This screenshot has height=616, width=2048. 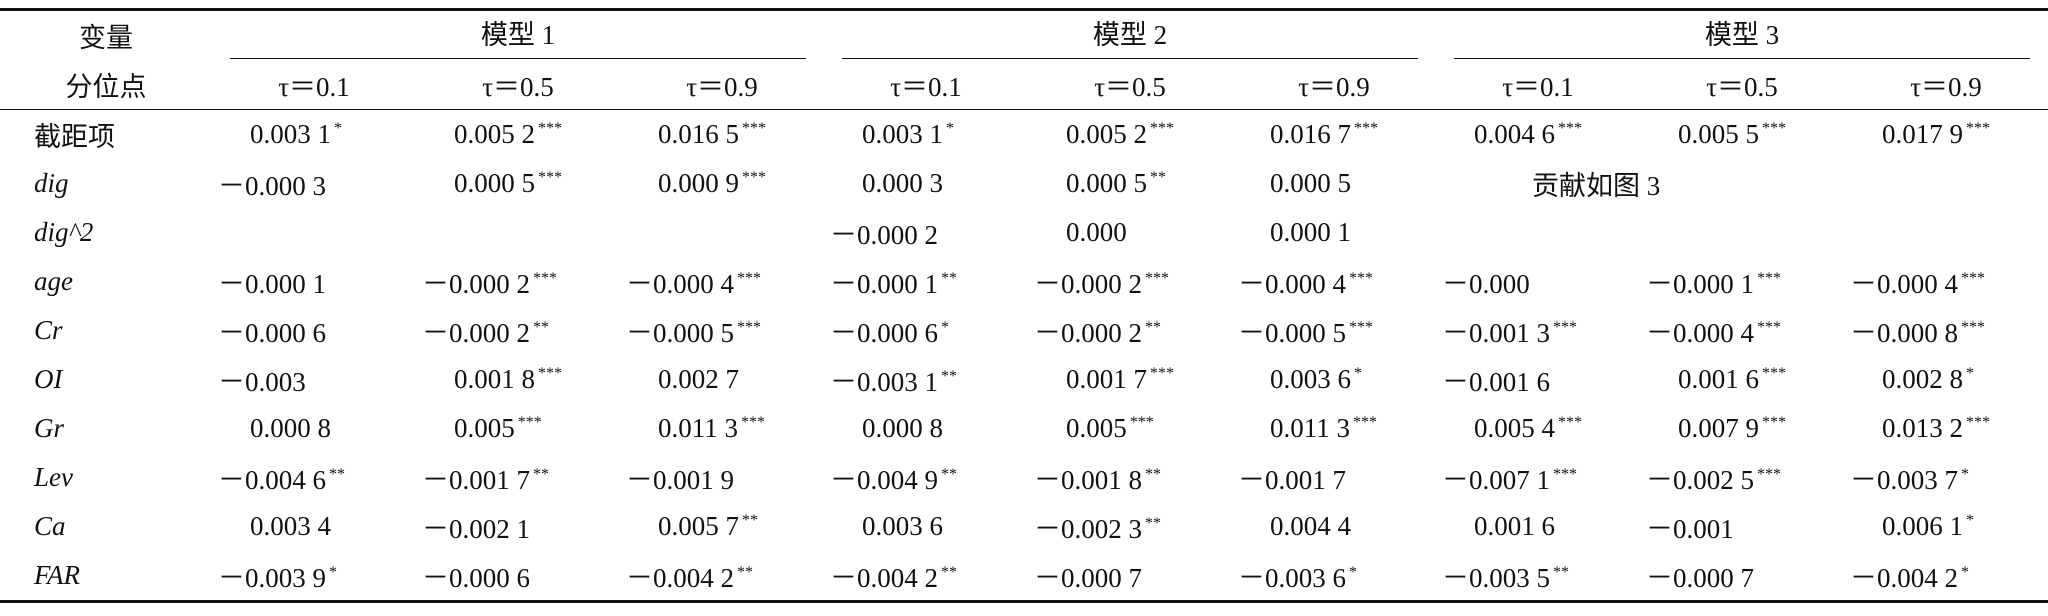 What do you see at coordinates (1130, 85) in the screenshot?
I see `tau-header: τ＝0.5` at bounding box center [1130, 85].